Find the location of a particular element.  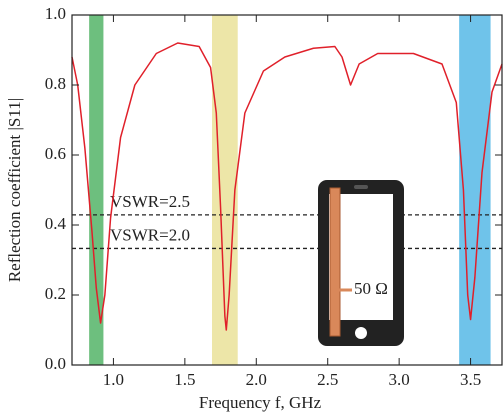

inset-label: 50 Ω is located at coordinates (371, 288).